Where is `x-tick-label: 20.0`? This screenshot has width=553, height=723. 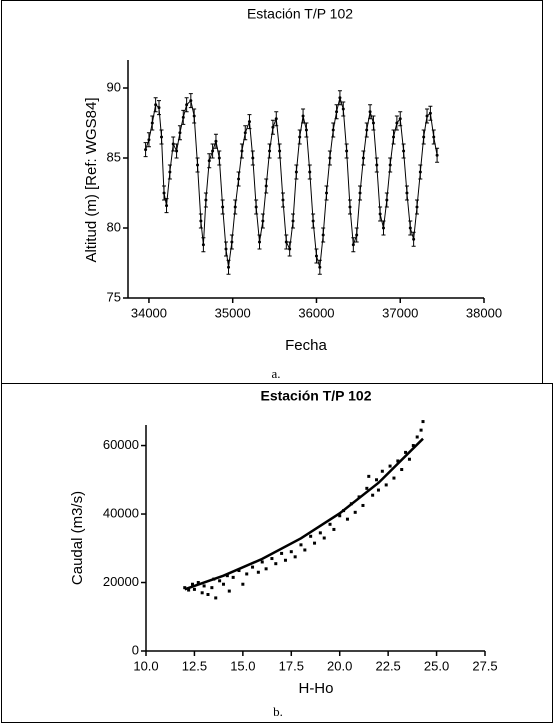 x-tick-label: 20.0 is located at coordinates (339, 665).